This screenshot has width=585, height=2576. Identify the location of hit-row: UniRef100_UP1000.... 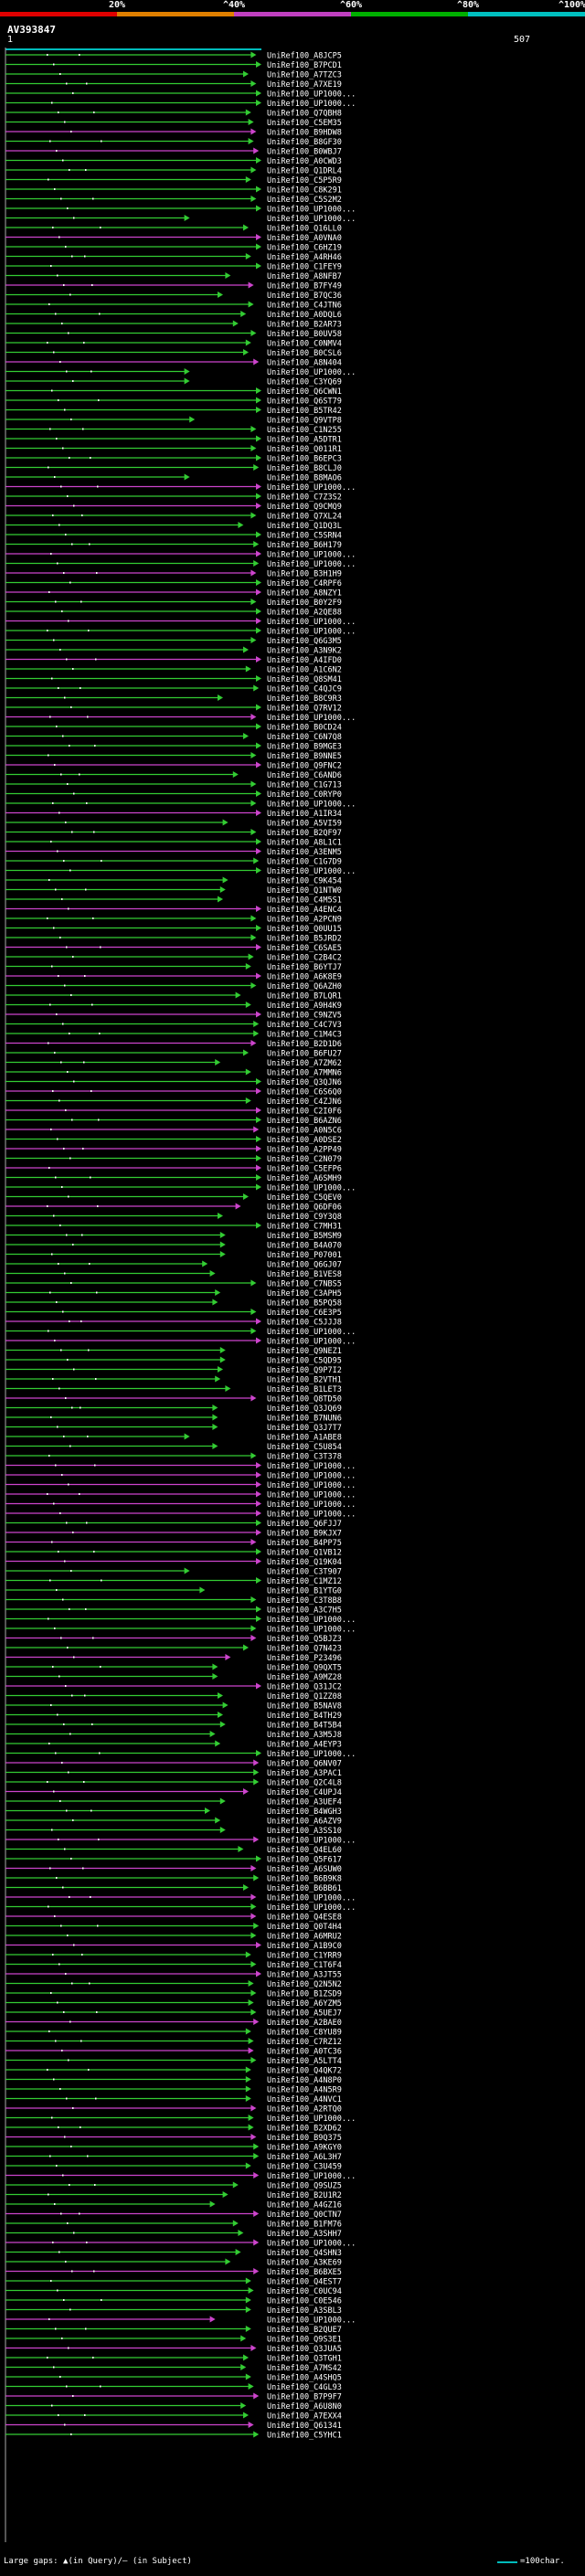
(180, 1841).